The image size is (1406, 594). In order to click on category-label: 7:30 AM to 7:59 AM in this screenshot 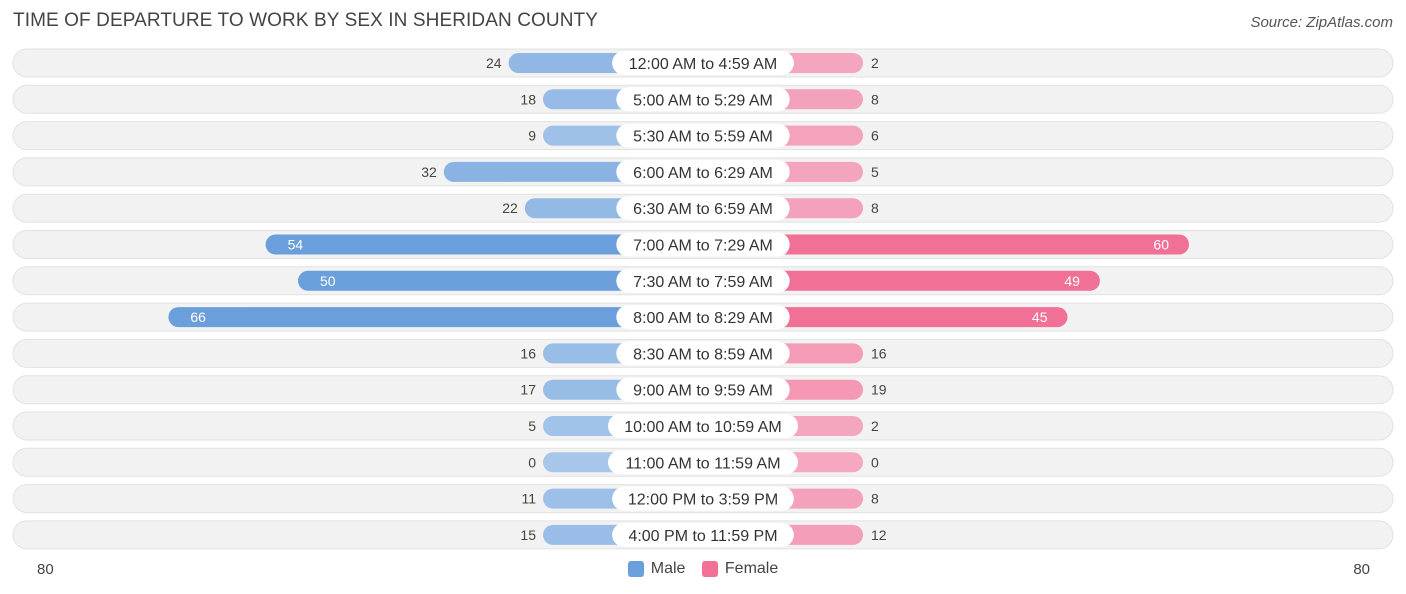, I will do `click(703, 282)`.